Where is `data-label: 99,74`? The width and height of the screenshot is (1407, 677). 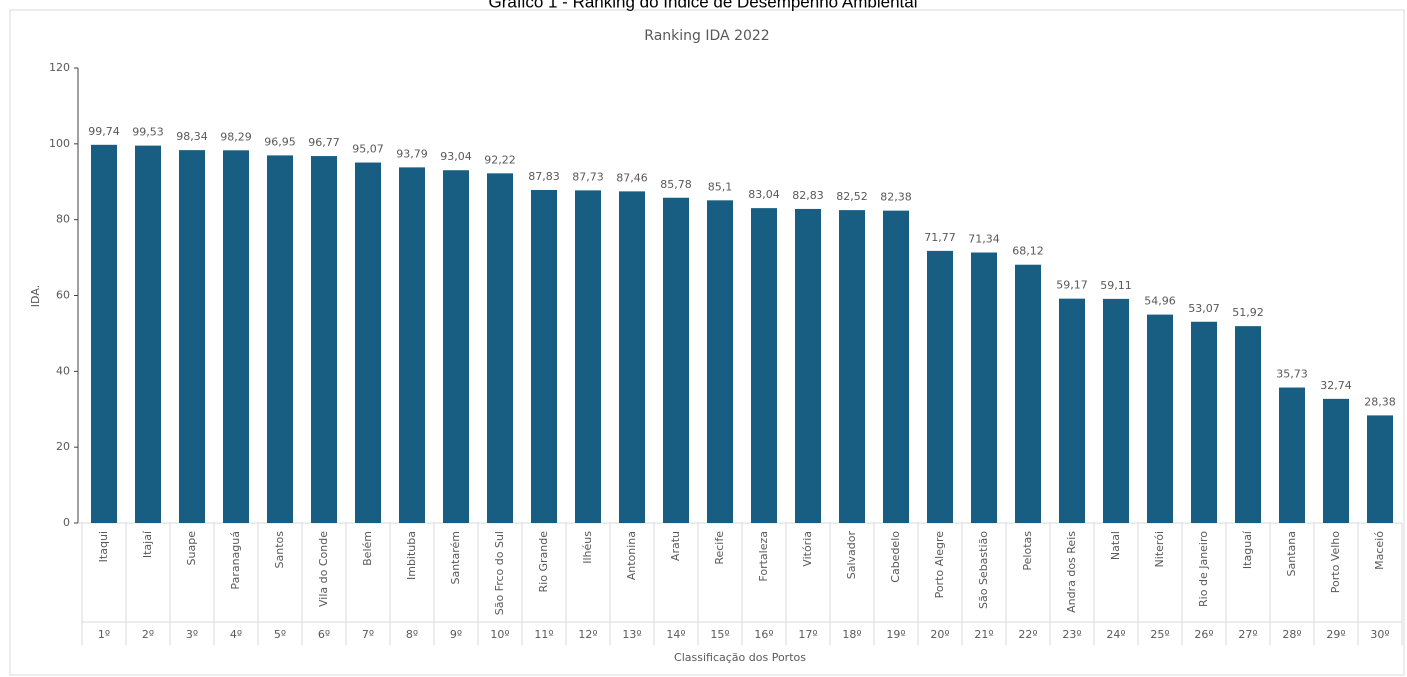 data-label: 99,74 is located at coordinates (104, 131).